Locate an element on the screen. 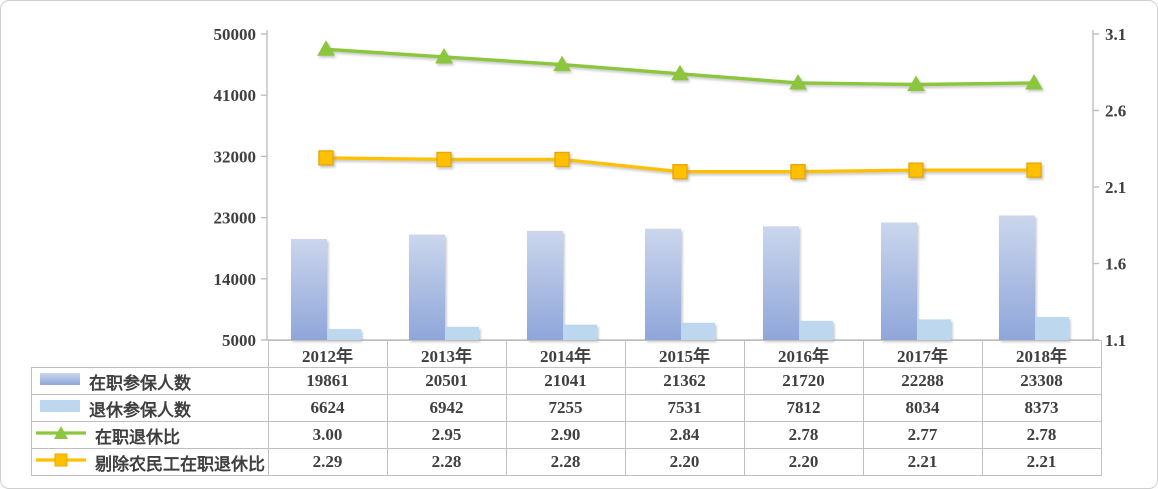 This screenshot has width=1158, height=489. value-cell: 19861 is located at coordinates (327, 381).